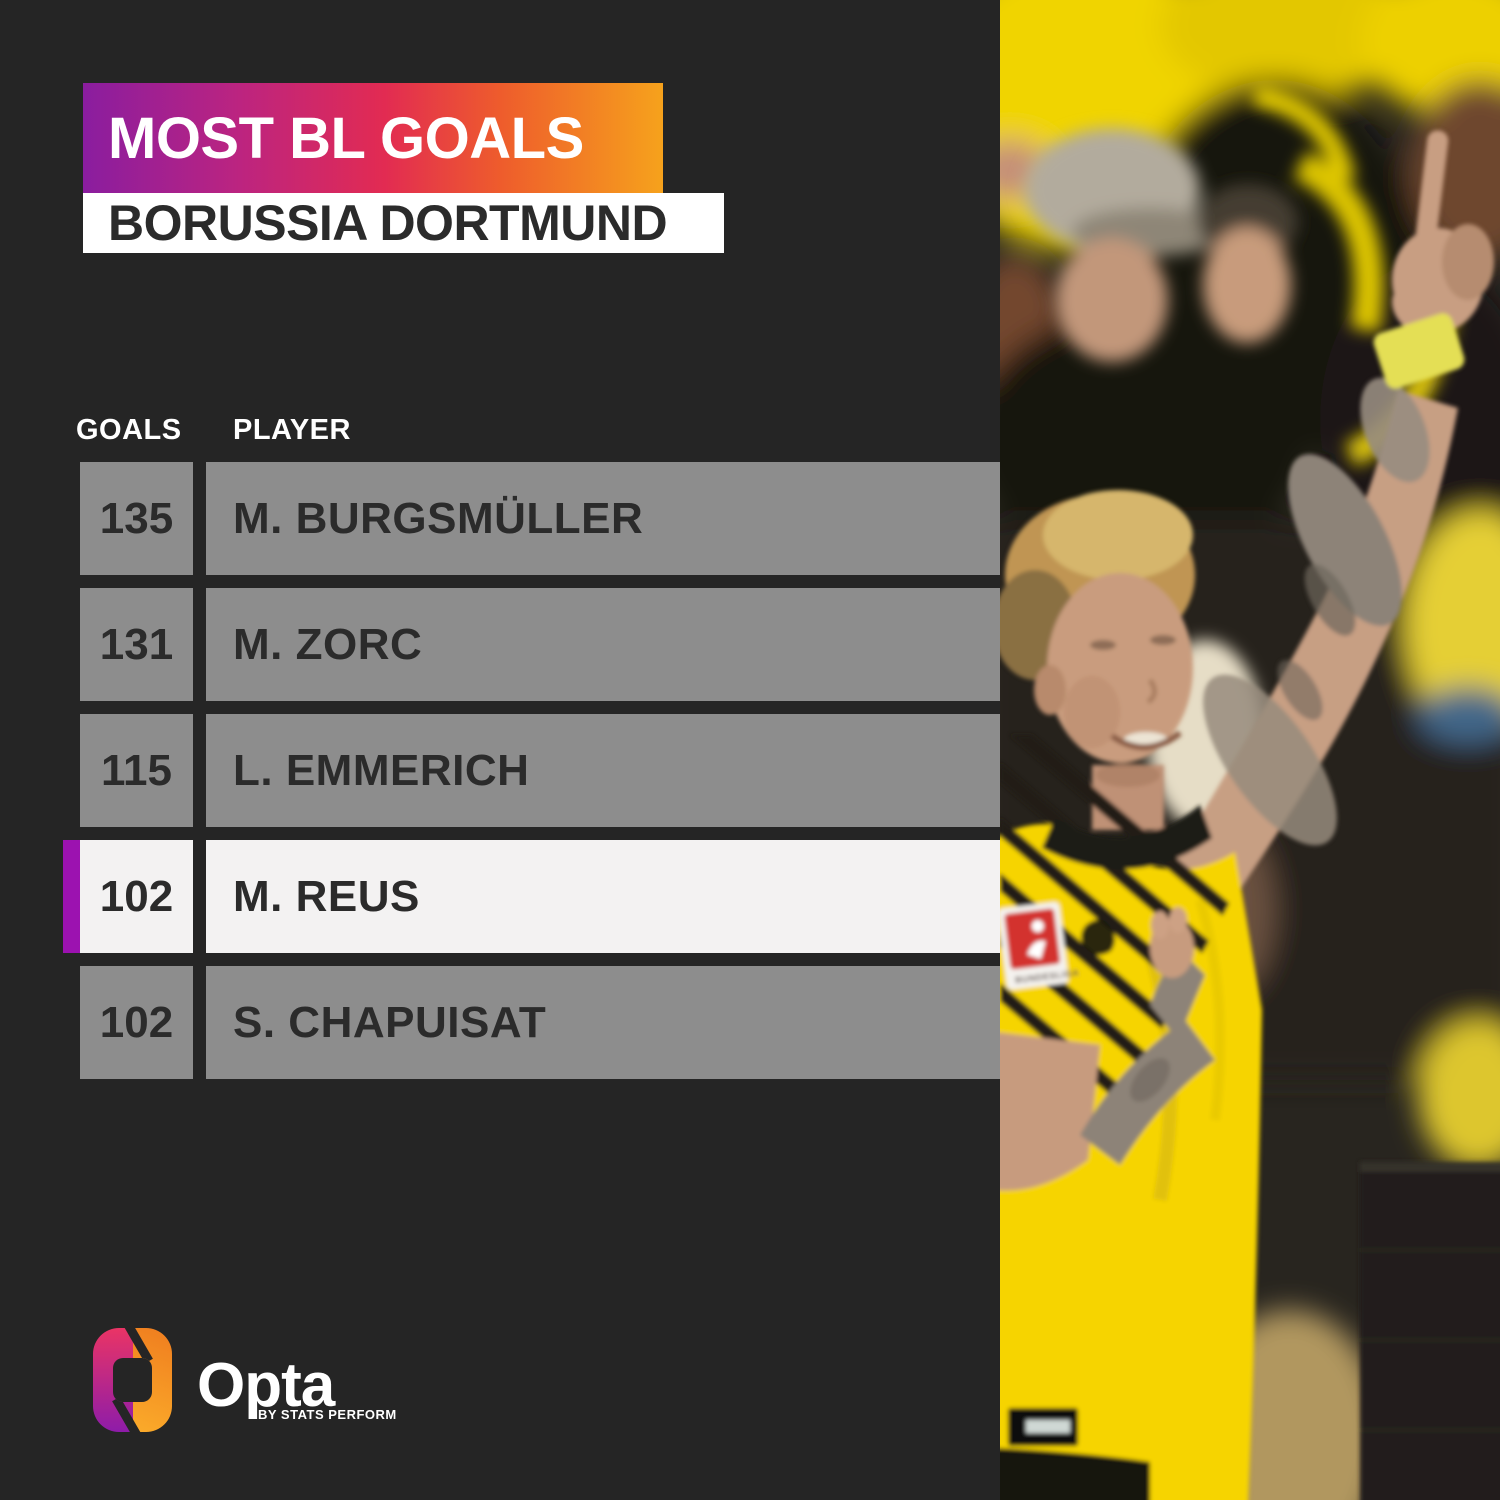 The width and height of the screenshot is (1500, 1500). What do you see at coordinates (1097, 660) in the screenshot?
I see `player-head` at bounding box center [1097, 660].